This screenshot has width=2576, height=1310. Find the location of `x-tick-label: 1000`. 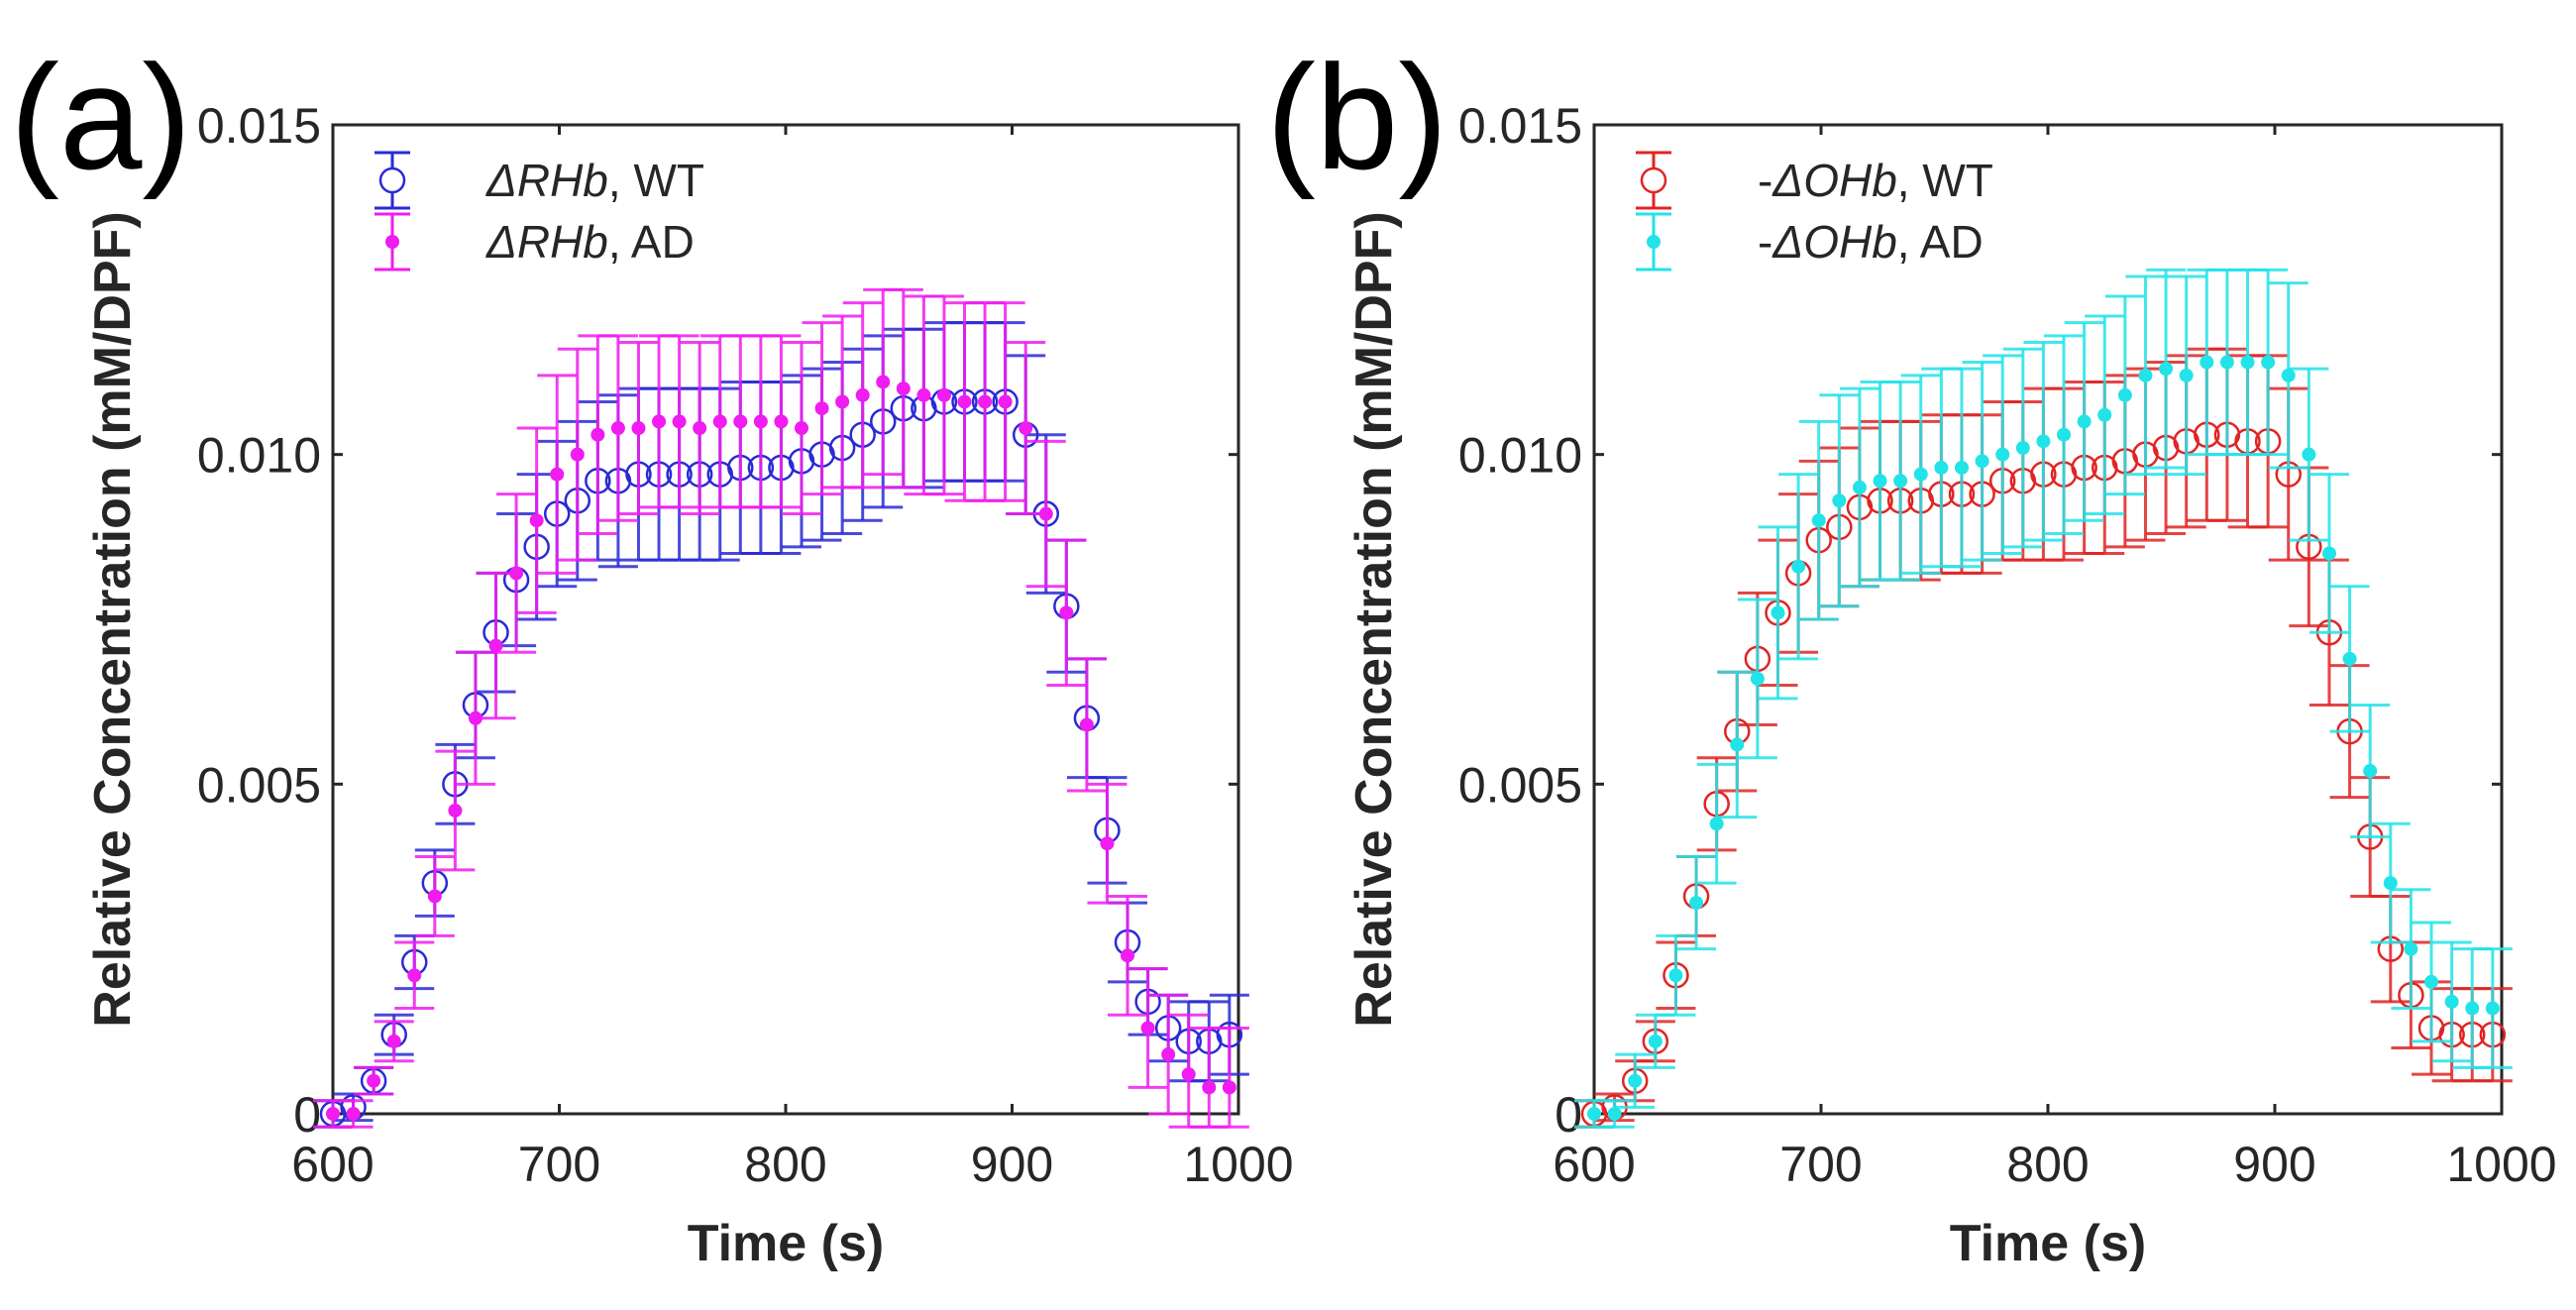

x-tick-label: 1000 is located at coordinates (2501, 1164).